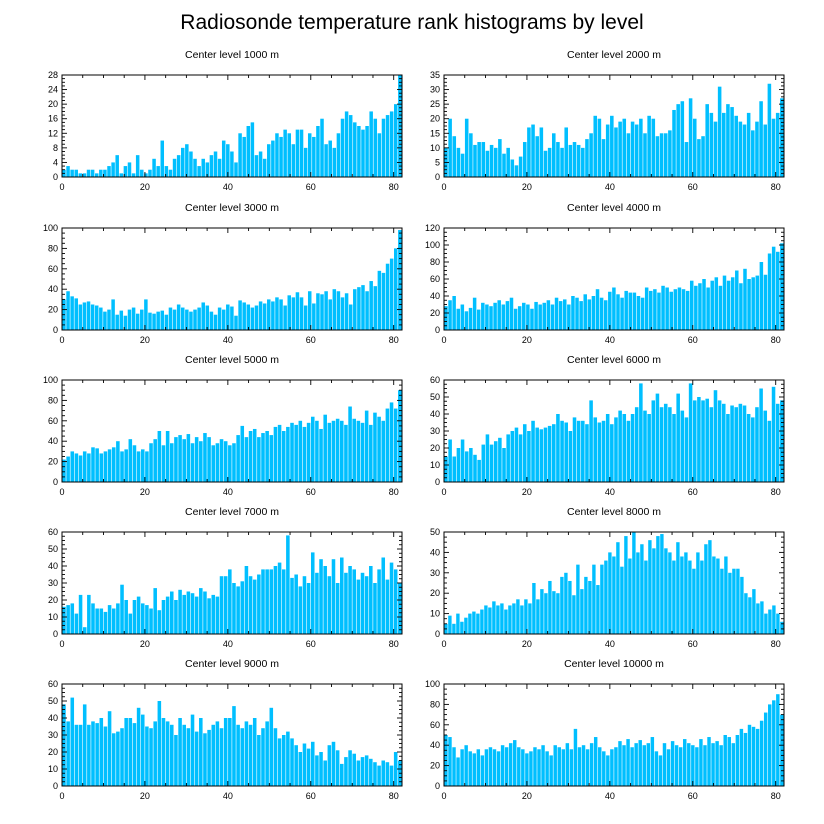 The height and width of the screenshot is (824, 824). What do you see at coordinates (527, 492) in the screenshot?
I see `x-tick-label: 20` at bounding box center [527, 492].